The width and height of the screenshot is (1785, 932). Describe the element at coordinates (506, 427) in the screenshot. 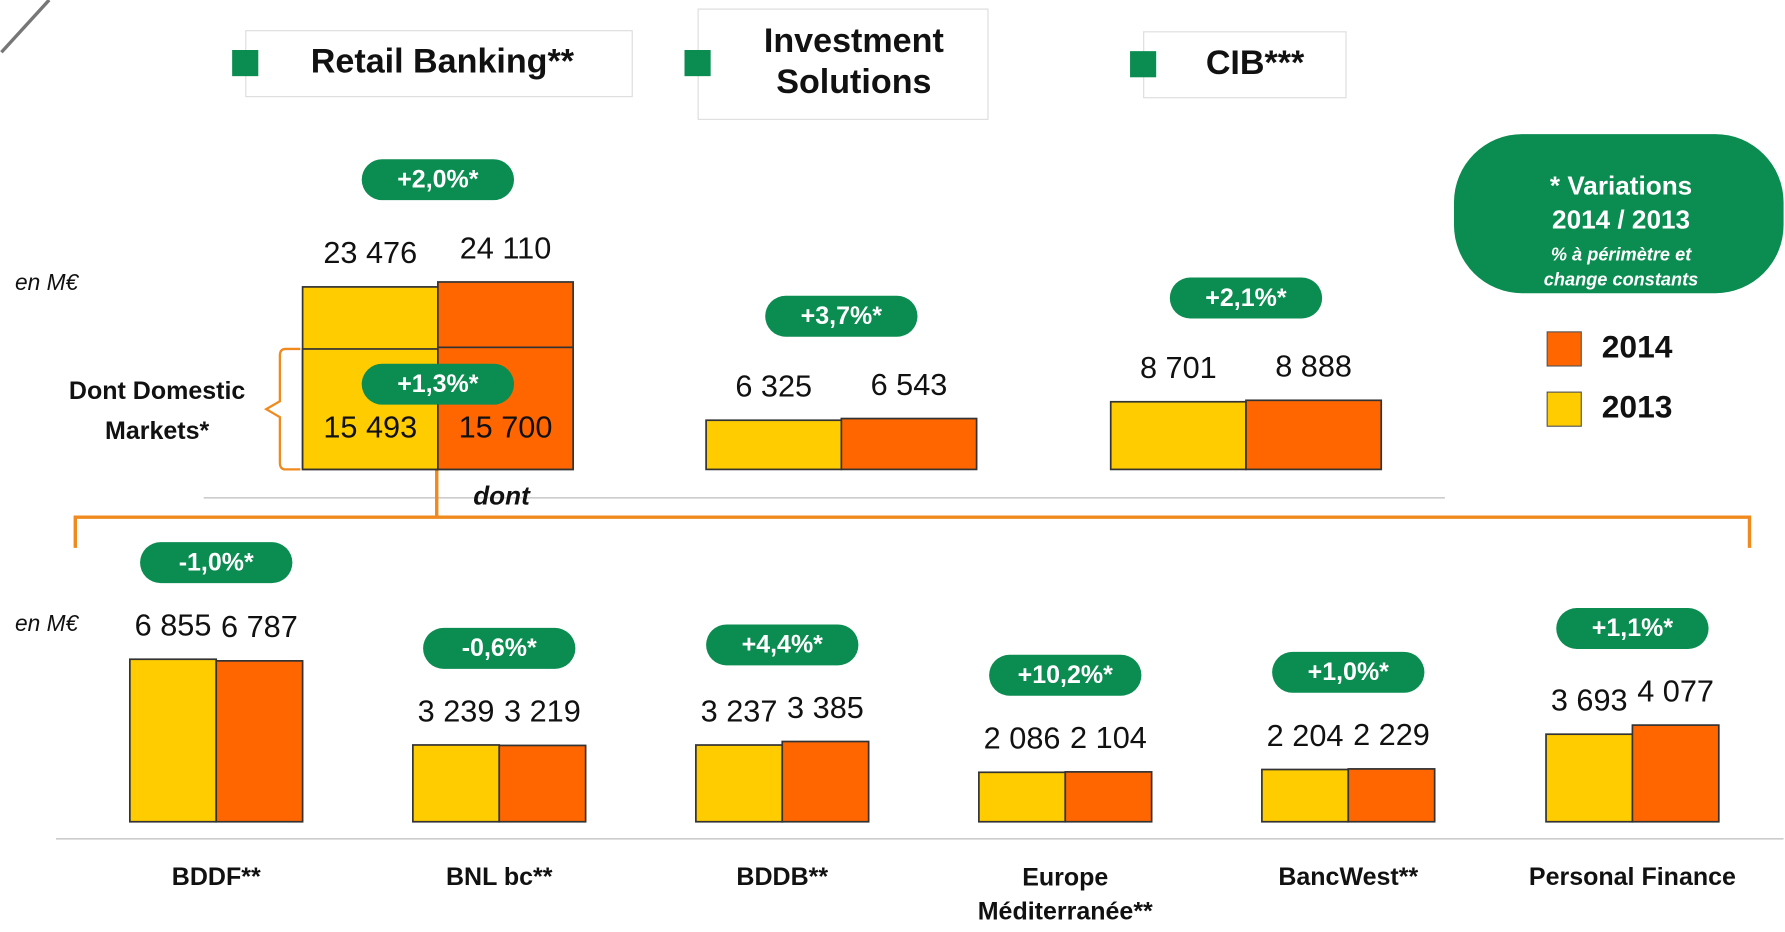

I see `sub-value-label: 15 700` at that location.